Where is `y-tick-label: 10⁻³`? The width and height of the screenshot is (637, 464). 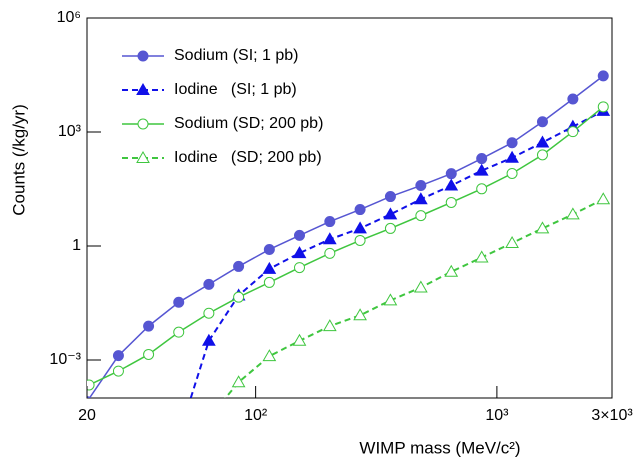
y-tick-label: 10⁻³ is located at coordinates (65, 359).